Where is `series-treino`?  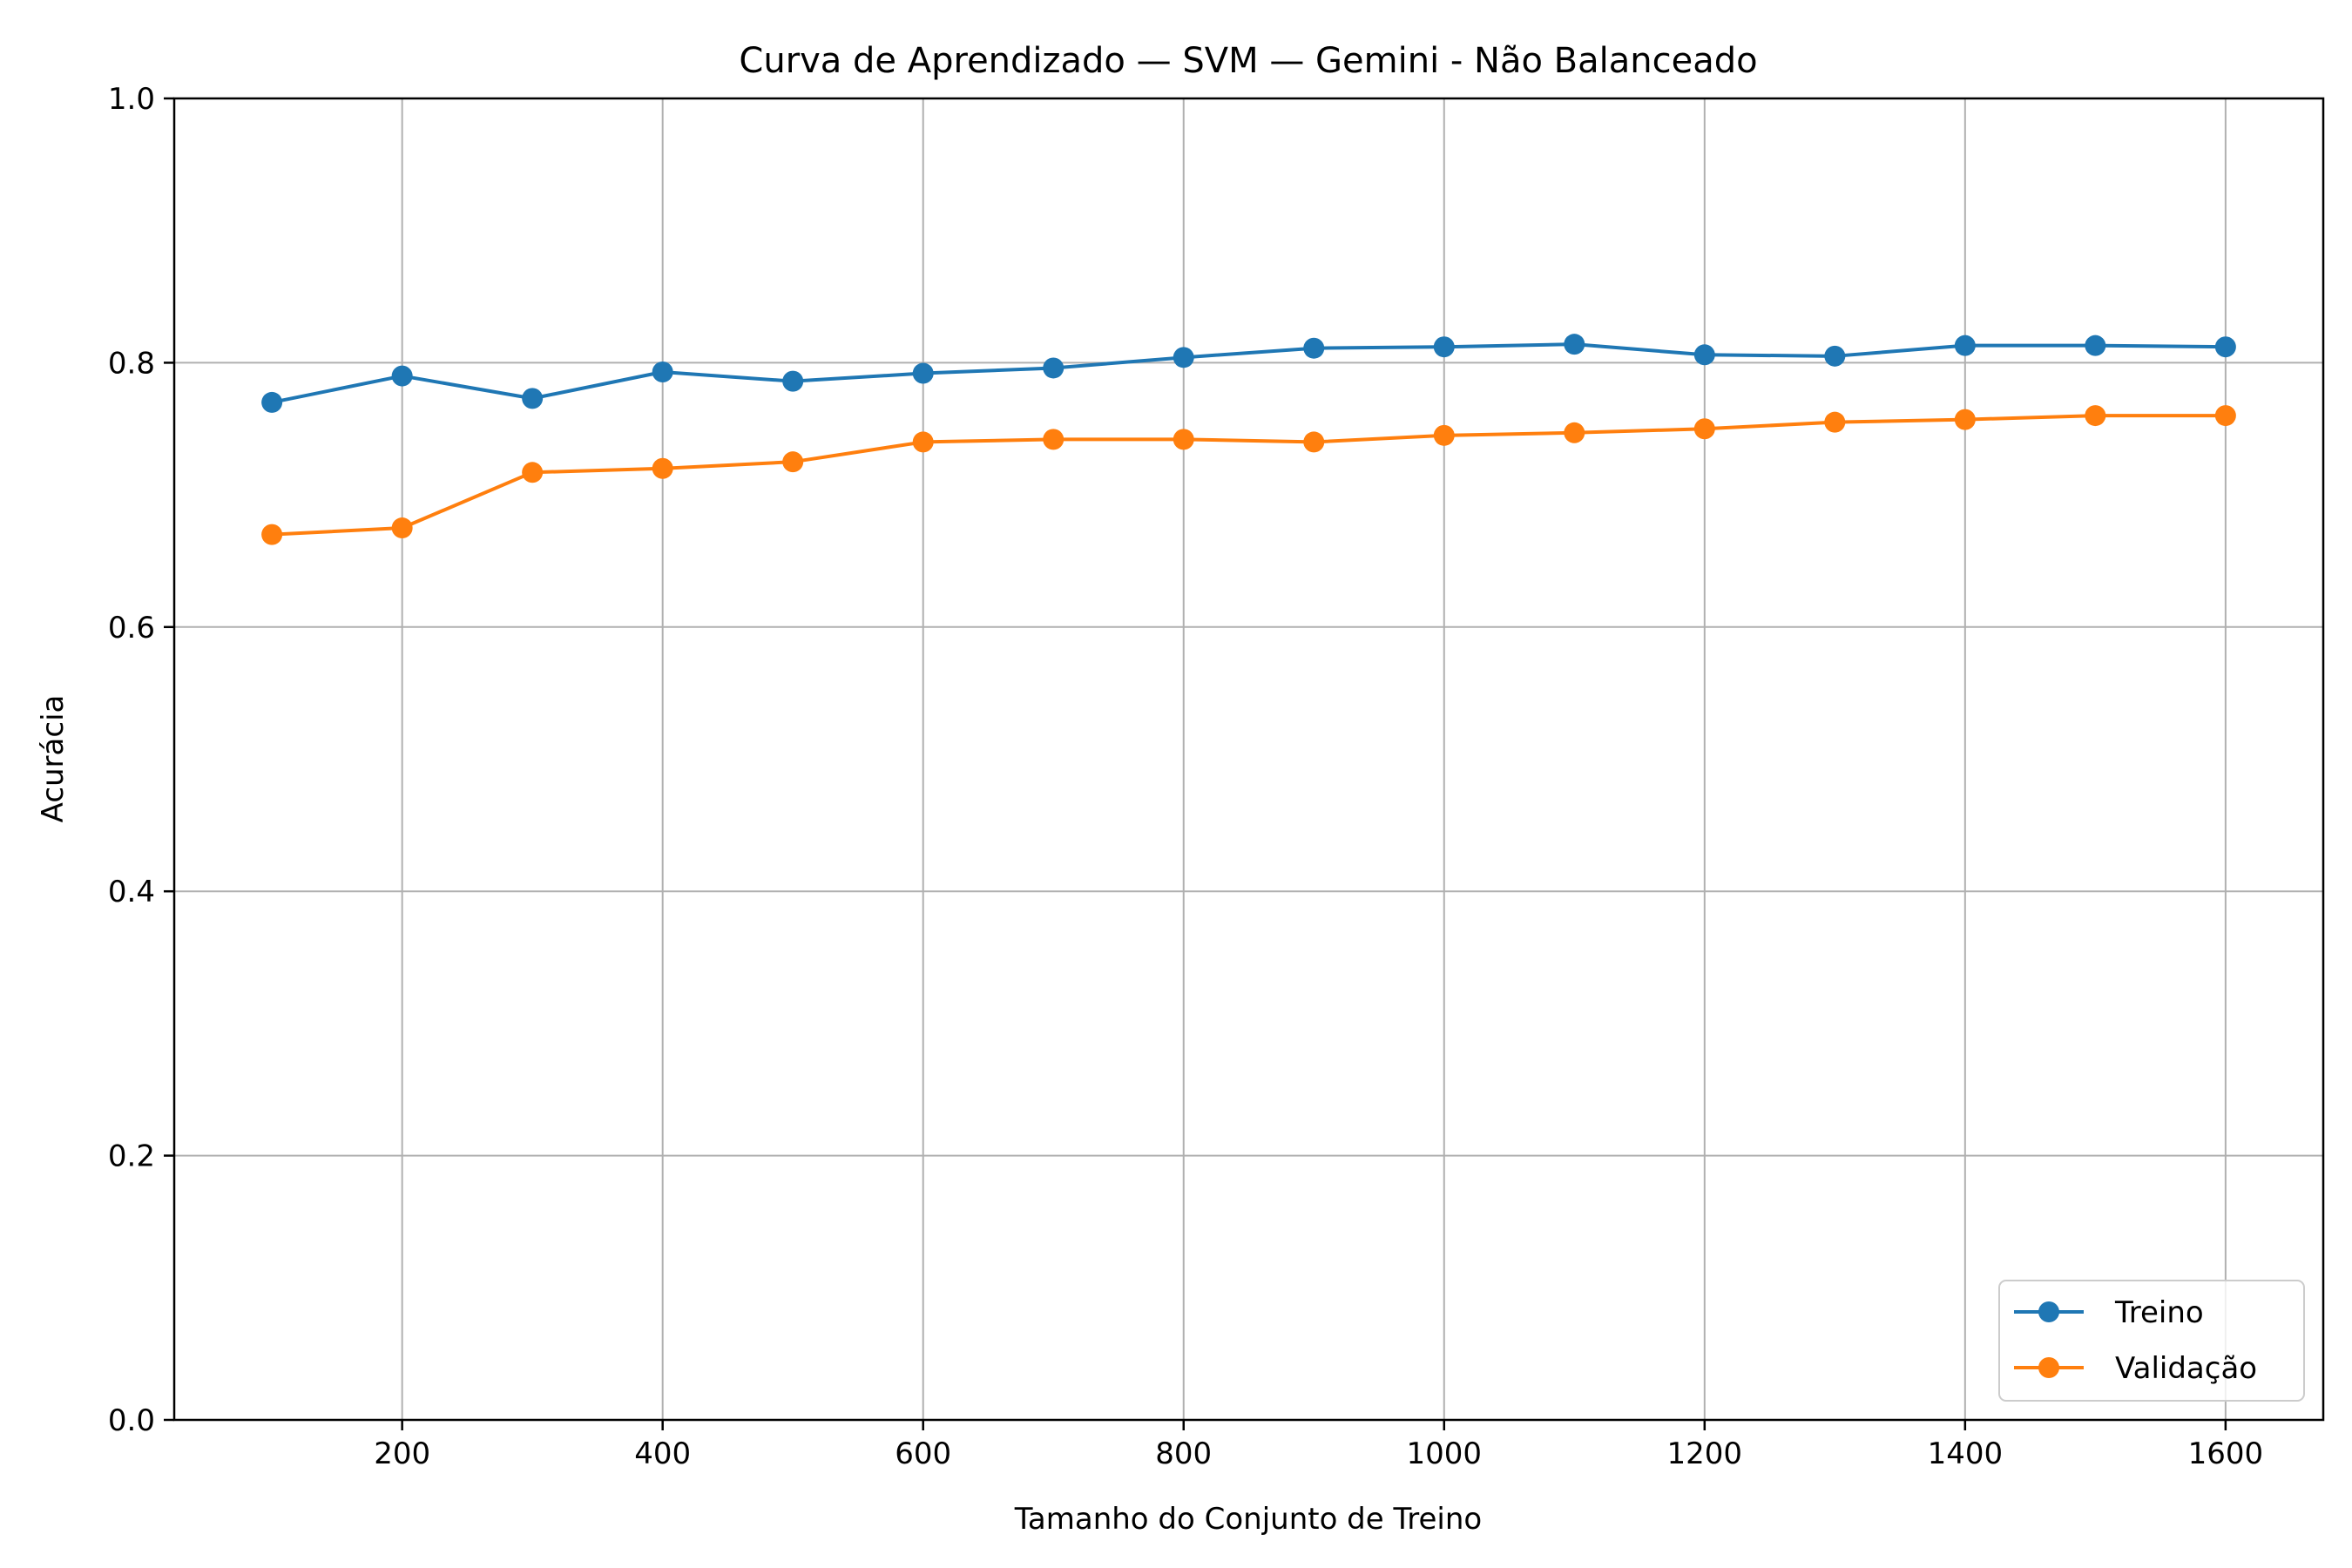
series-treino is located at coordinates (1248, 373).